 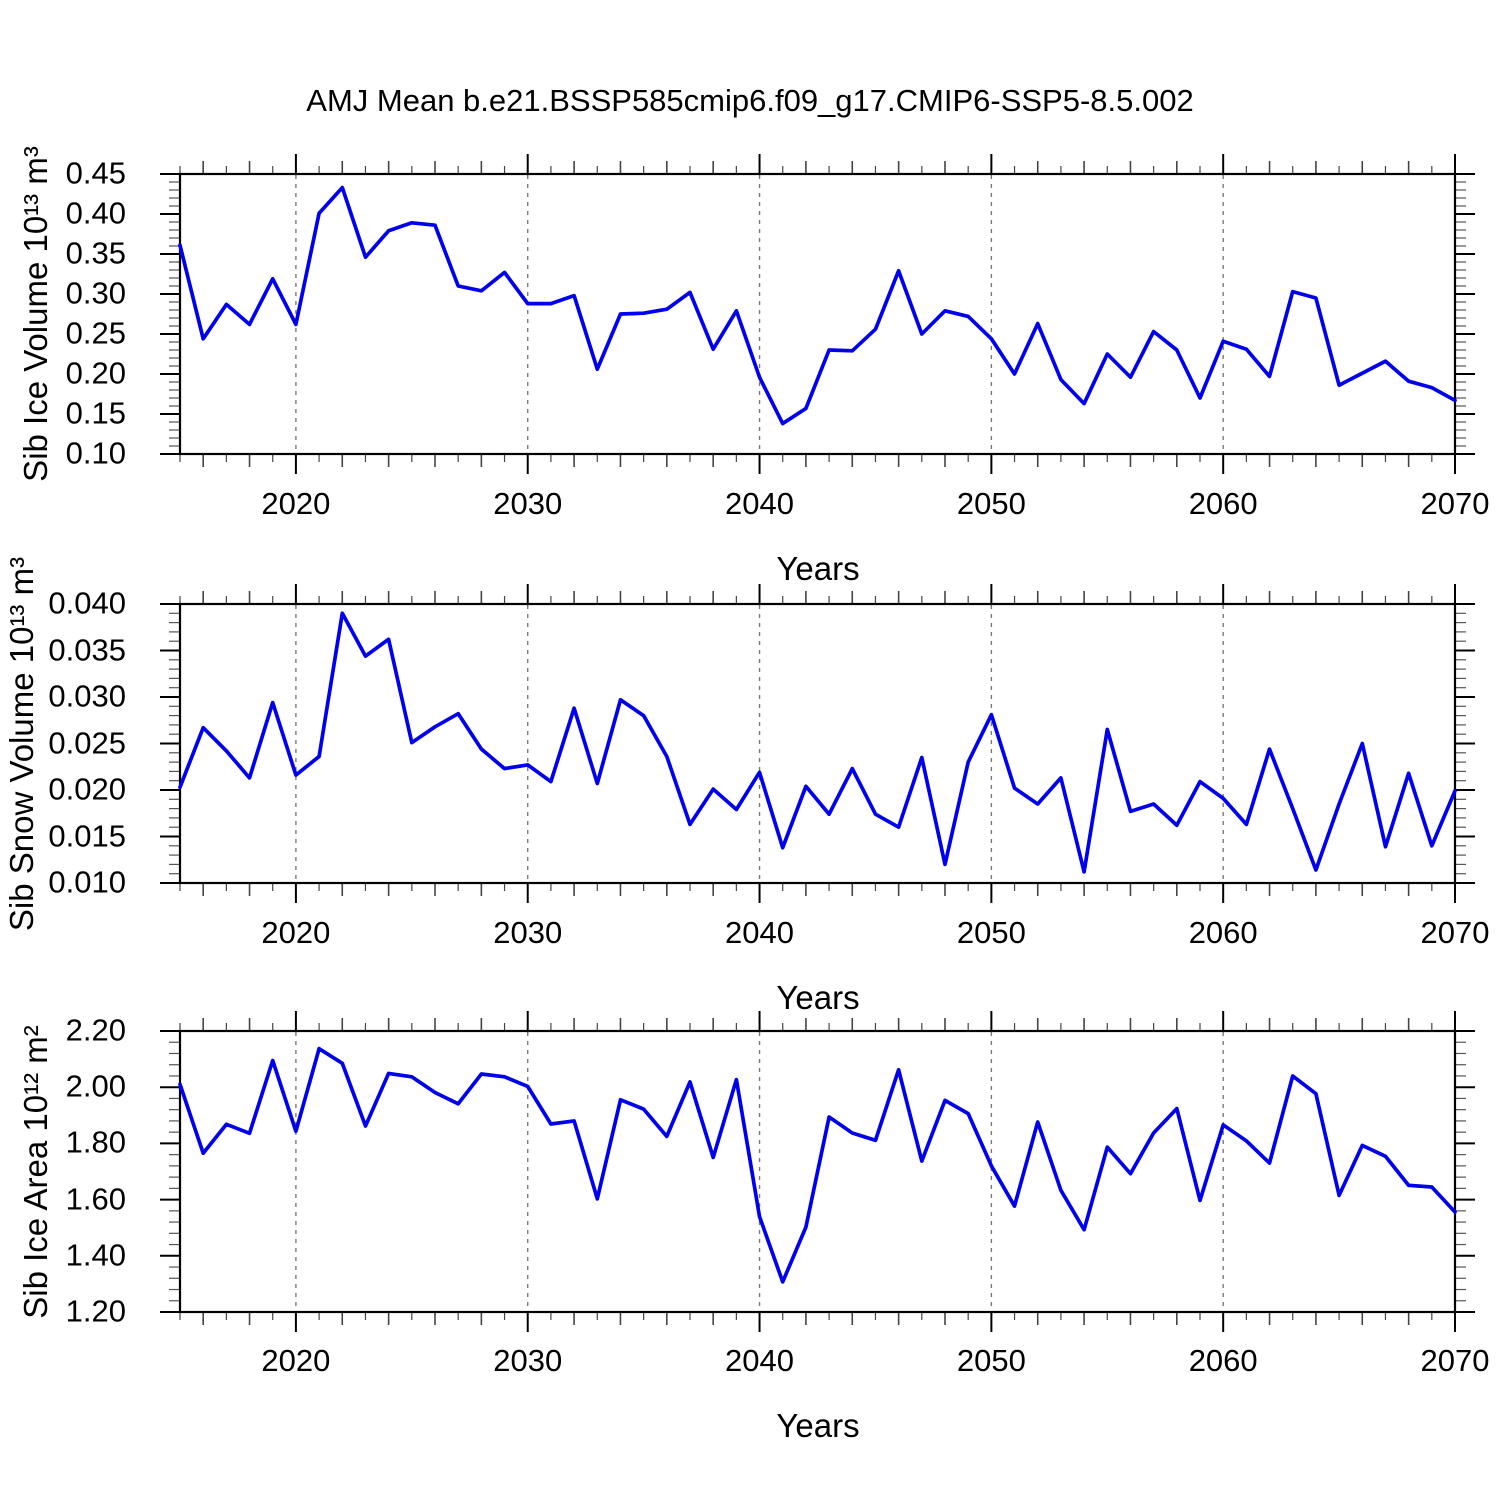 I want to click on x-axis-title-panel2: Years, so click(x=818, y=997).